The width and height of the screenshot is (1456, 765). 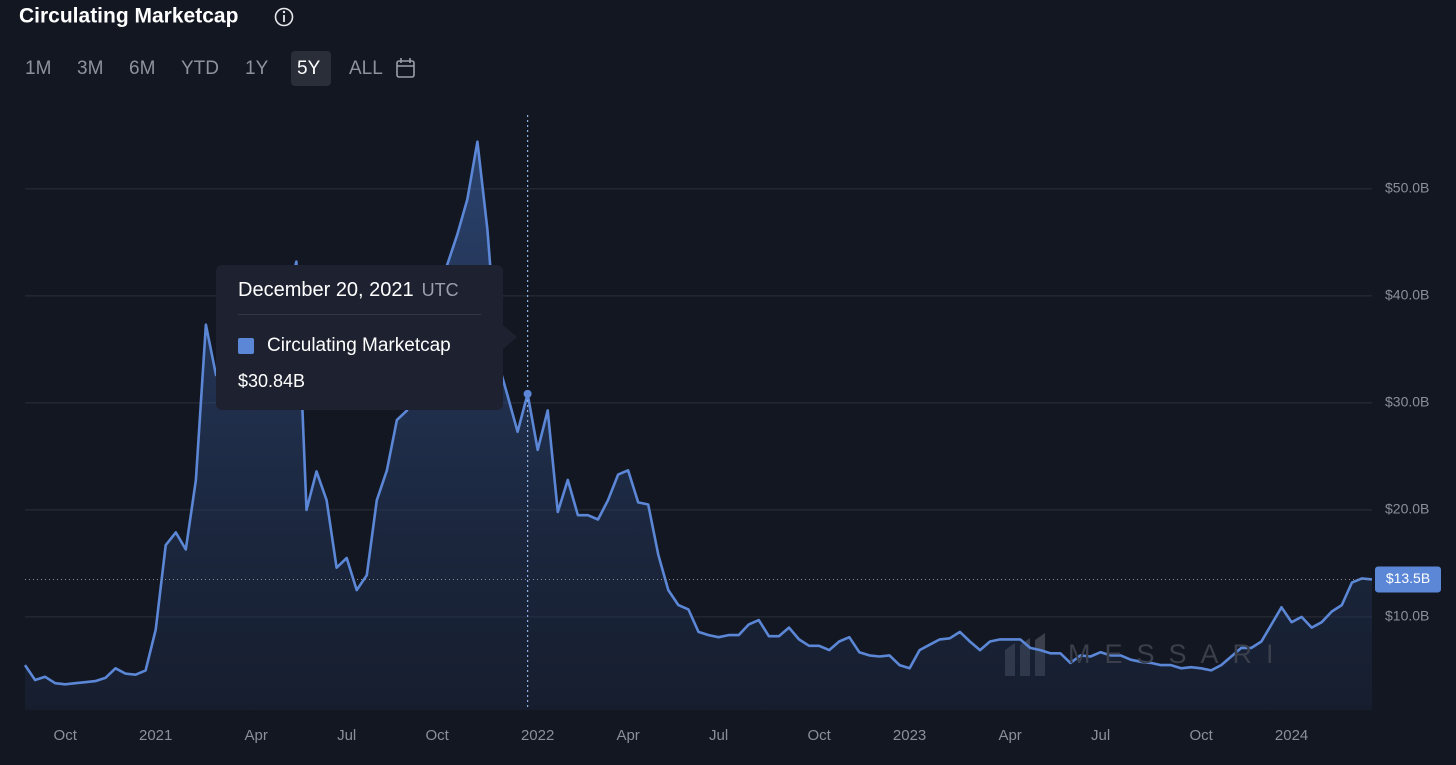 I want to click on info-icon, so click(x=284, y=17).